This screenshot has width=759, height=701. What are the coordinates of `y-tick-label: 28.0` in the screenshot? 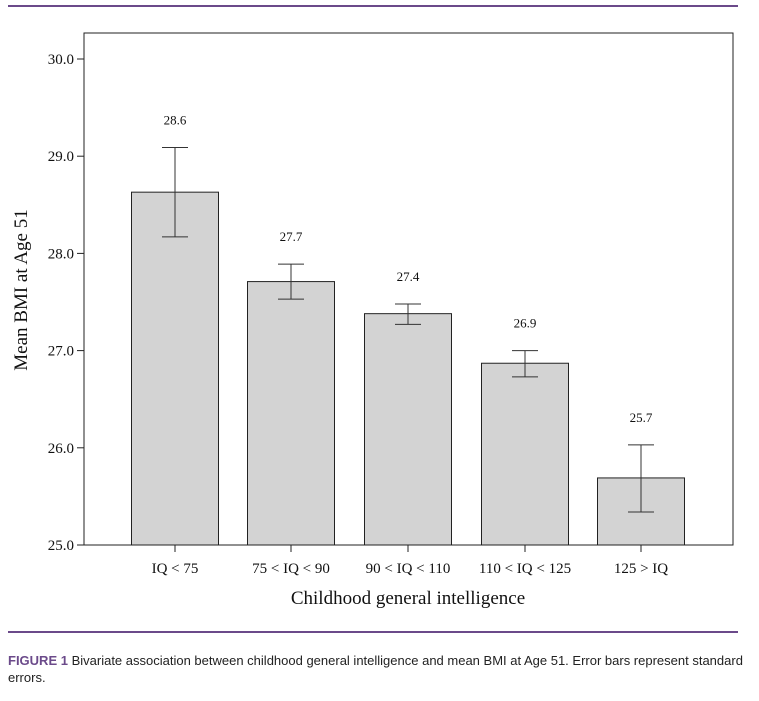 It's located at (61, 254).